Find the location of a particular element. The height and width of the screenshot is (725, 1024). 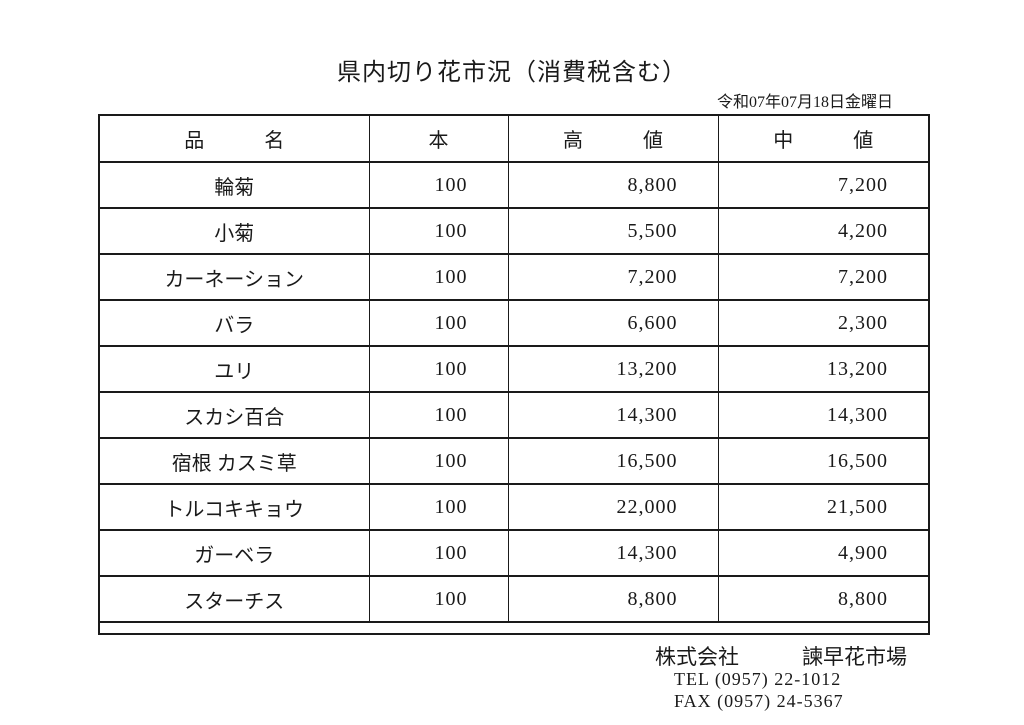

header-quantity: 本 is located at coordinates (438, 138).